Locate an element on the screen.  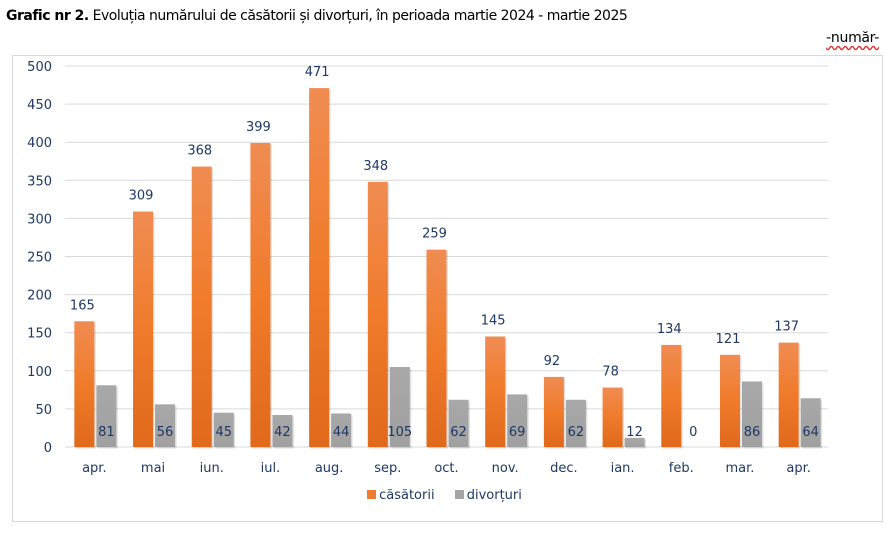
data-label-casatorii: 348 is located at coordinates (375, 166).